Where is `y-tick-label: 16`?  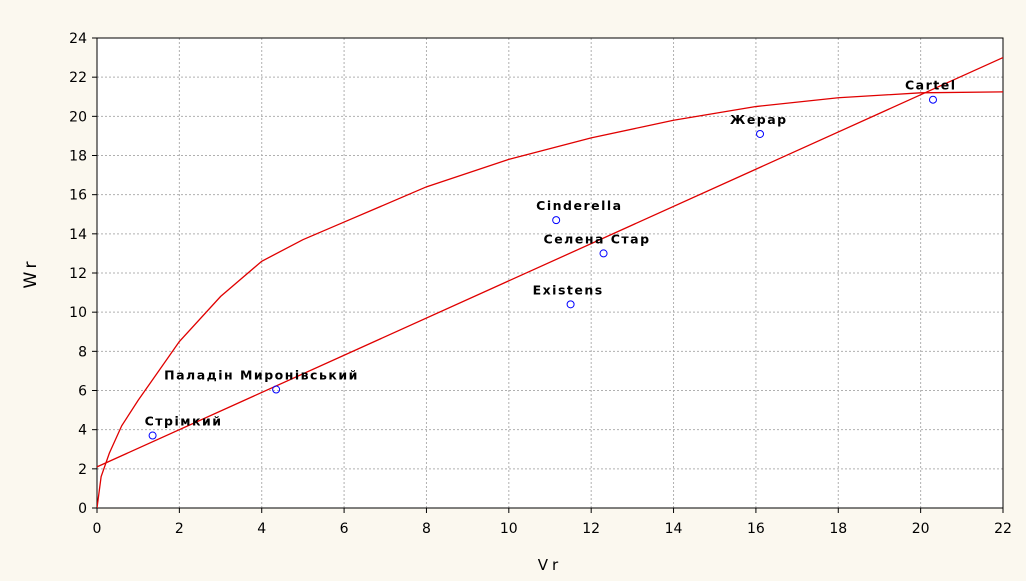 y-tick-label: 16 is located at coordinates (78, 196).